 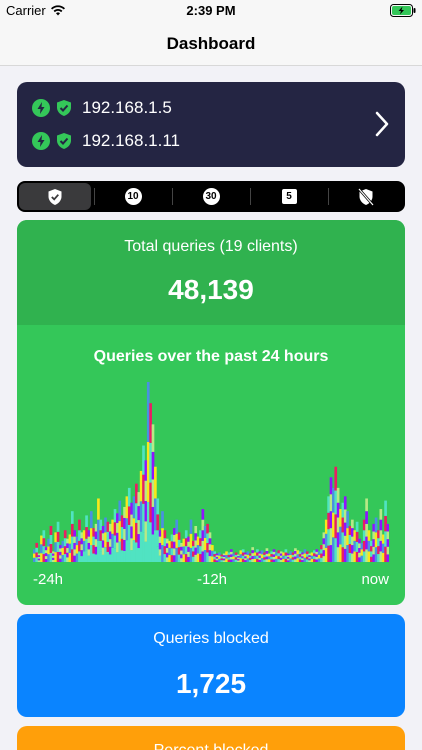 I want to click on segment-disable-30: 30, so click(x=211, y=196).